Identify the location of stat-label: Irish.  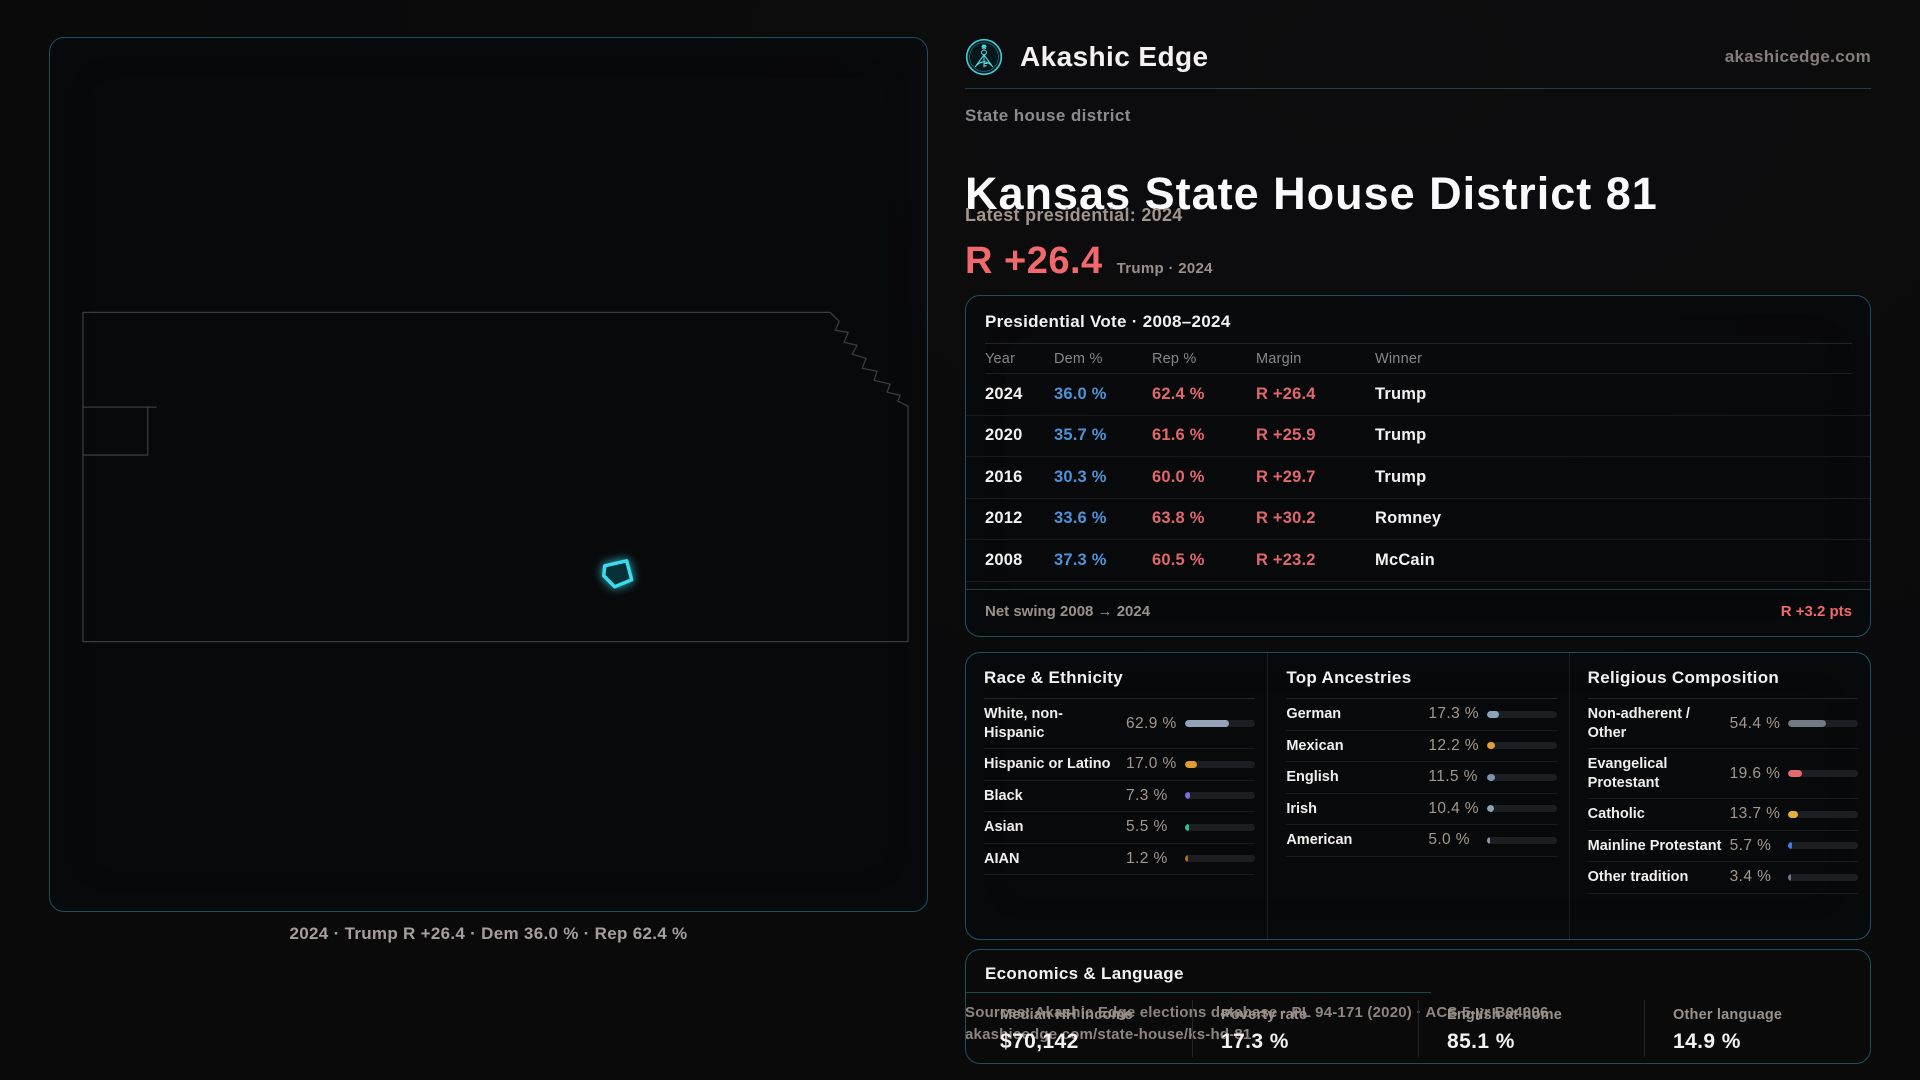
(1301, 808).